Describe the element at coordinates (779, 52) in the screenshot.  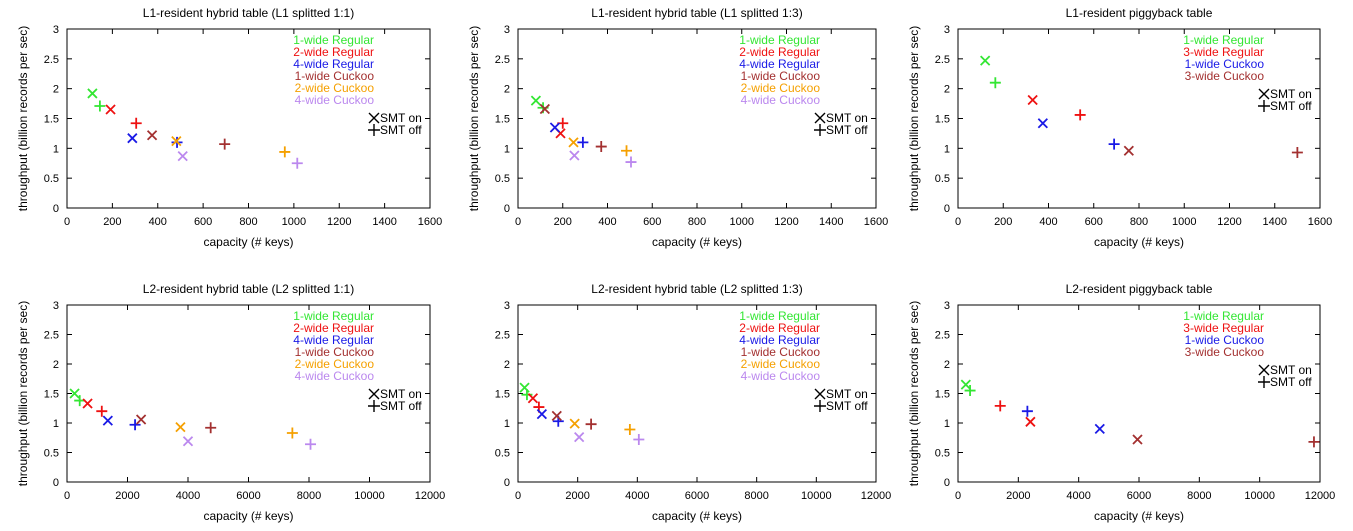
I see `legend-entry: 2-wide Regular` at that location.